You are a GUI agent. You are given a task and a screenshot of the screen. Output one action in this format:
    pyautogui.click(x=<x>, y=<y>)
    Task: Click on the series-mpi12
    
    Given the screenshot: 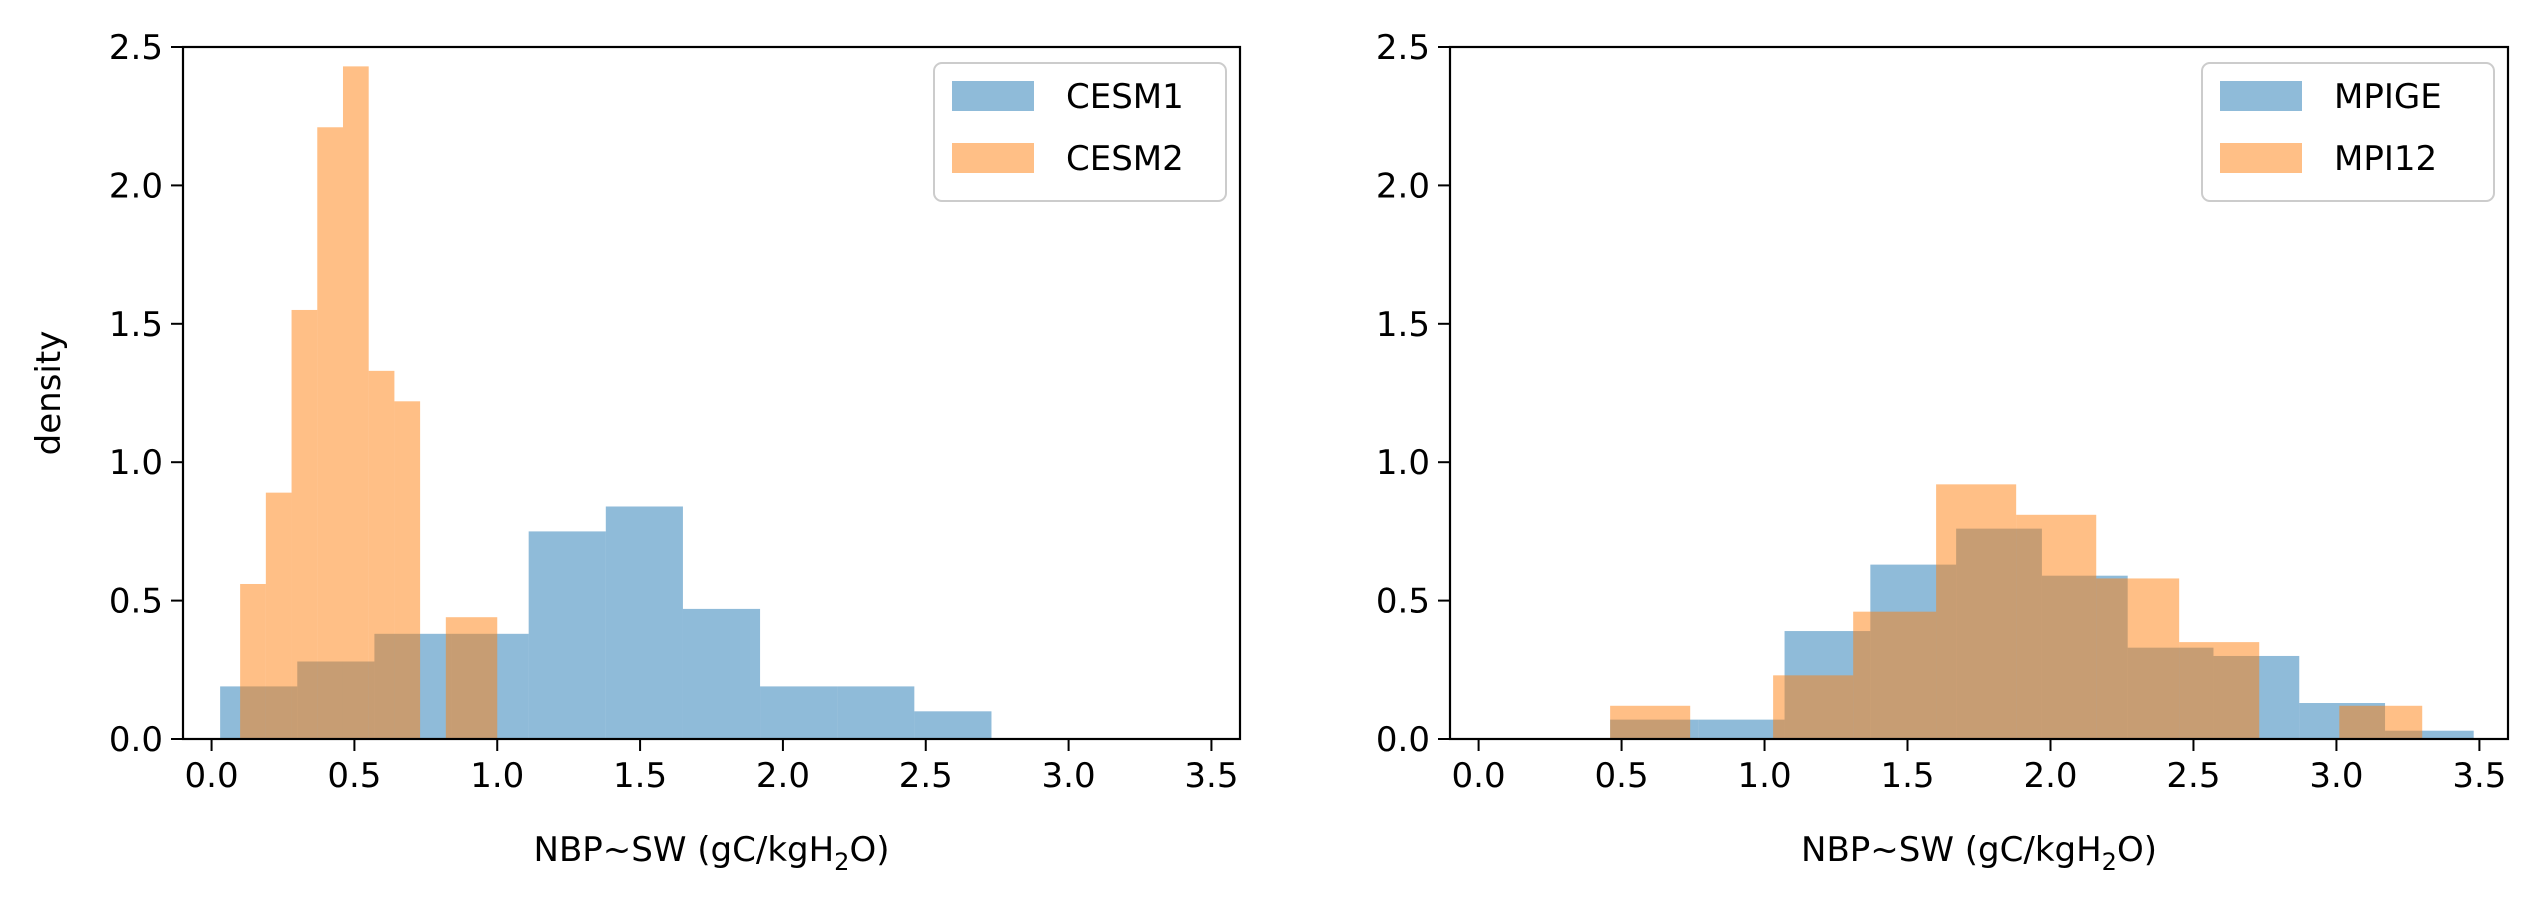 What is the action you would take?
    pyautogui.click(x=2016, y=611)
    